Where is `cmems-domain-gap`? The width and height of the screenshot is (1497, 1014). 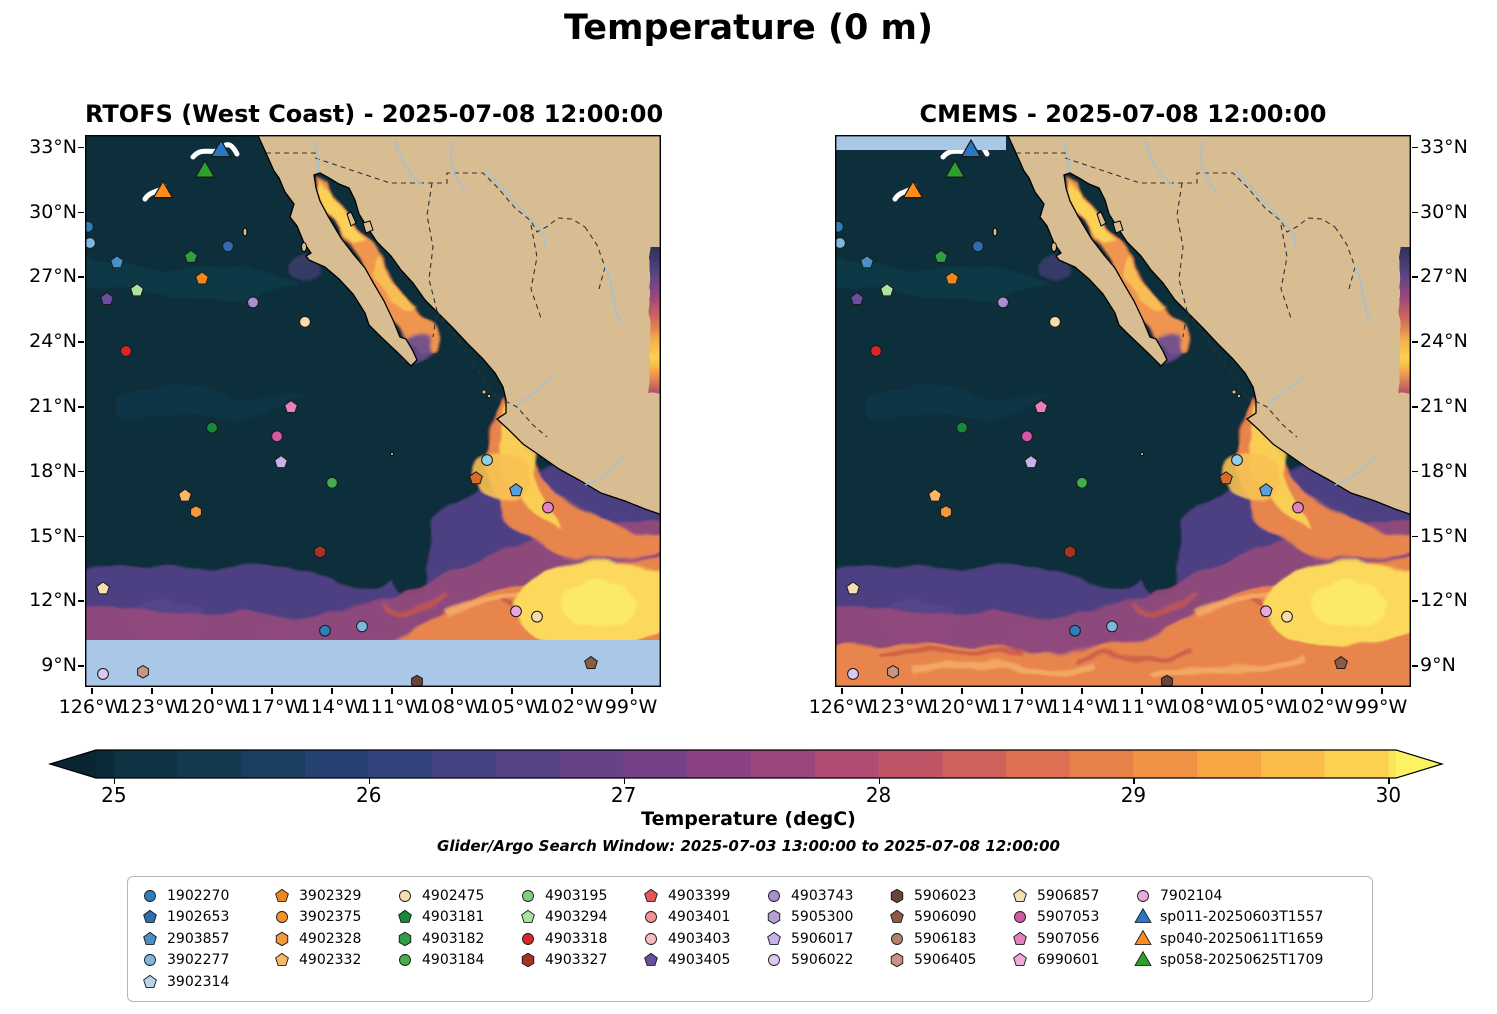 cmems-domain-gap is located at coordinates (920, 142).